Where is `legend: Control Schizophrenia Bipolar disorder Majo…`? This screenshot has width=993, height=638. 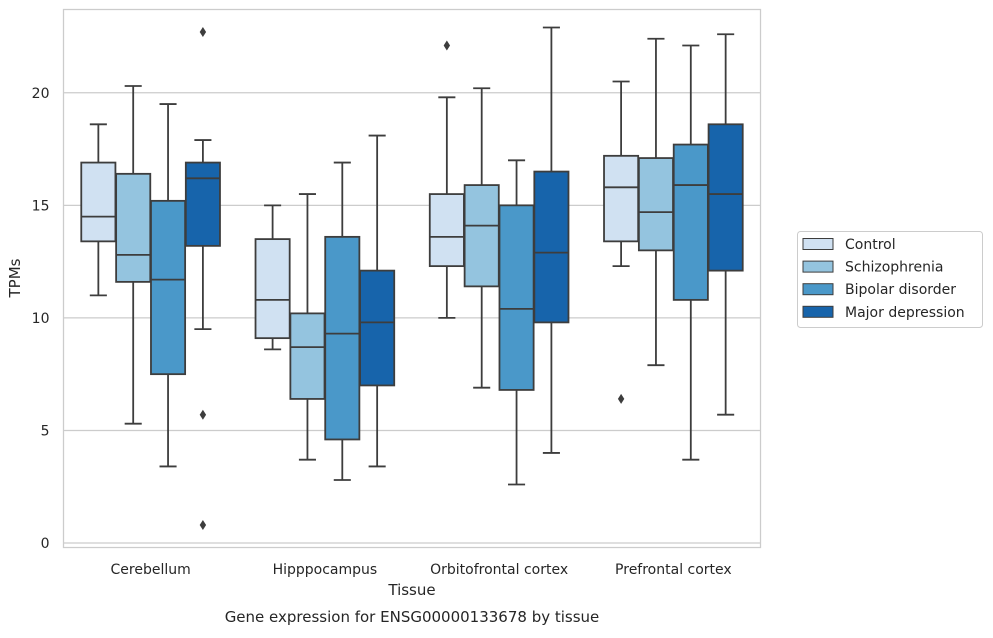 legend: Control Schizophrenia Bipolar disorder Majo… is located at coordinates (890, 279).